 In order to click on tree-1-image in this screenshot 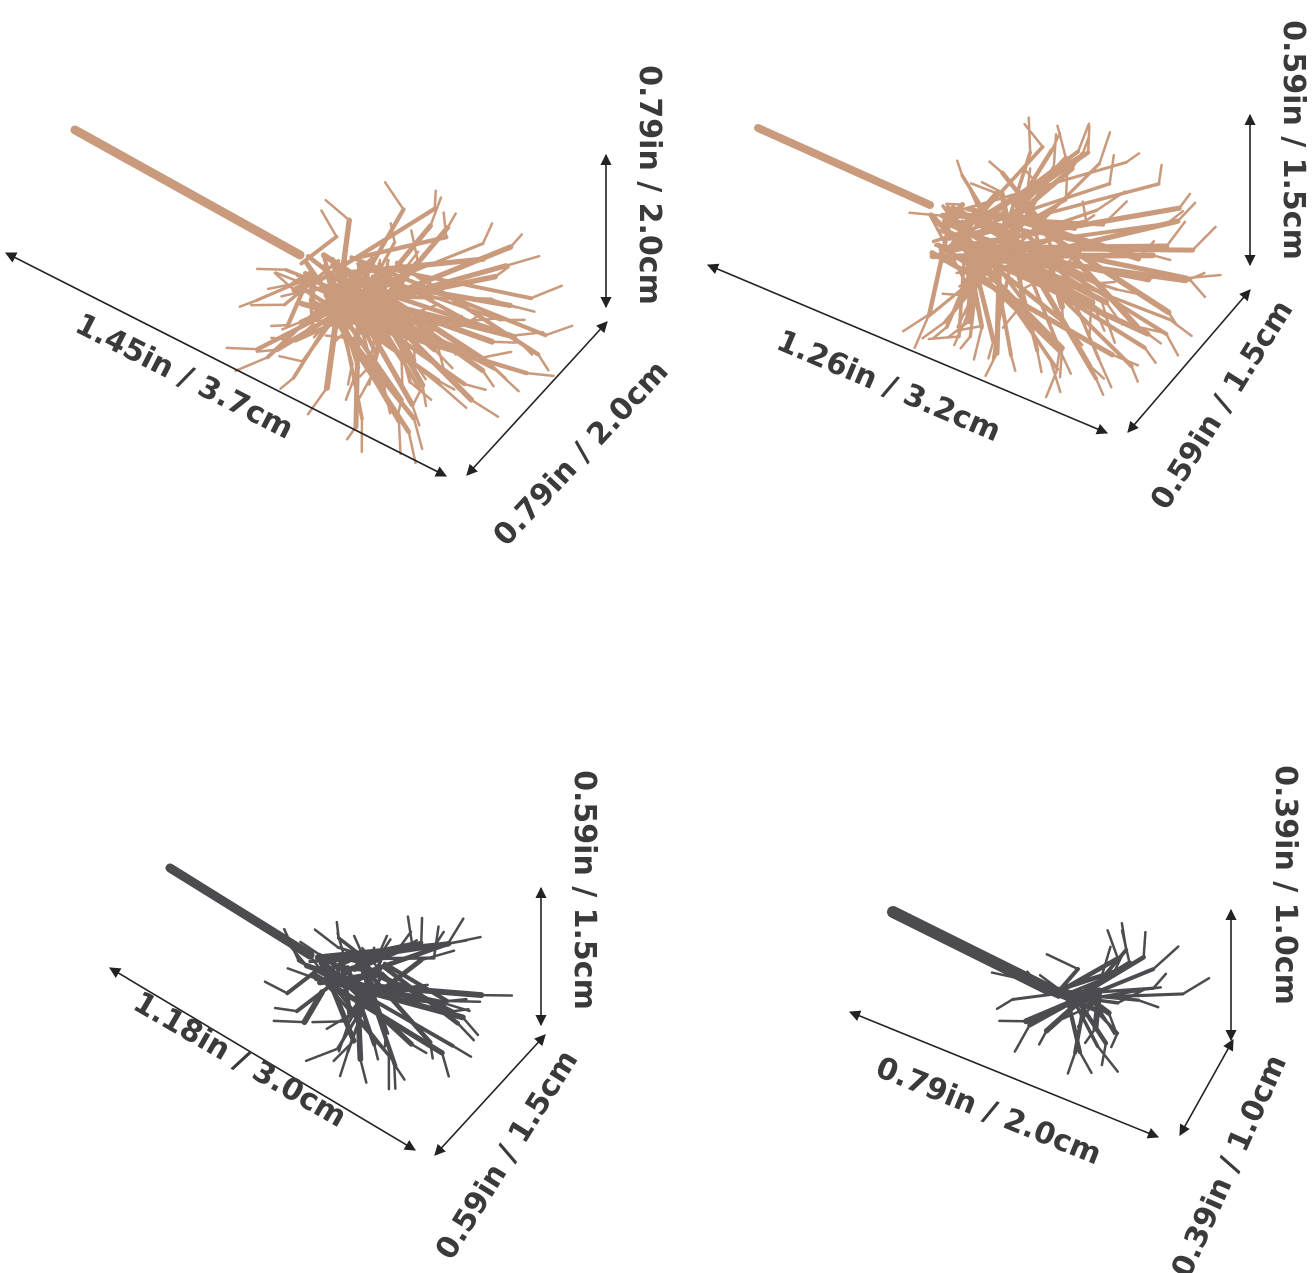, I will do `click(322, 295)`.